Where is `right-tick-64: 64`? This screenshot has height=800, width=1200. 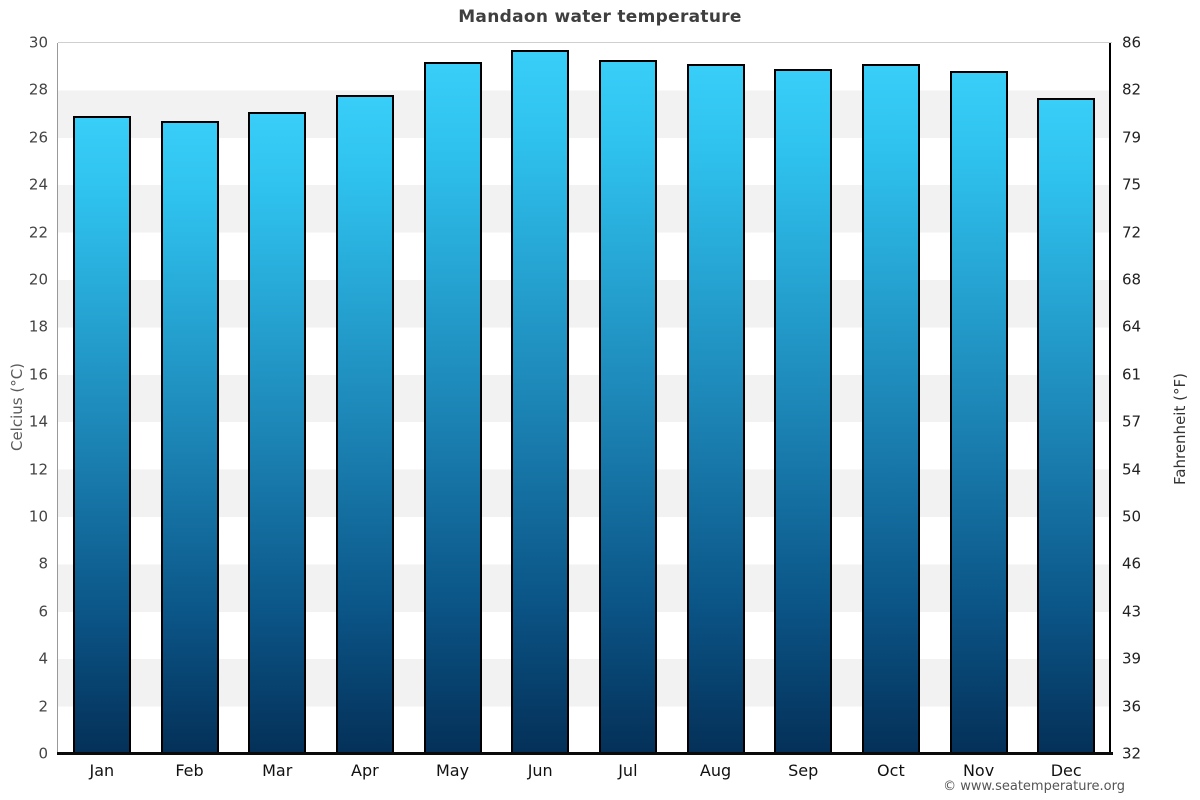
right-tick-64: 64 is located at coordinates (1132, 326).